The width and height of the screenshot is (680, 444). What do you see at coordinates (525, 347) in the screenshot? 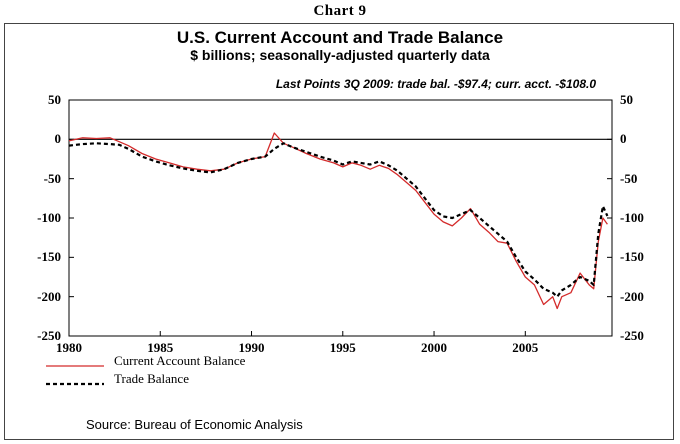
I see `x-tick-label: 2005` at bounding box center [525, 347].